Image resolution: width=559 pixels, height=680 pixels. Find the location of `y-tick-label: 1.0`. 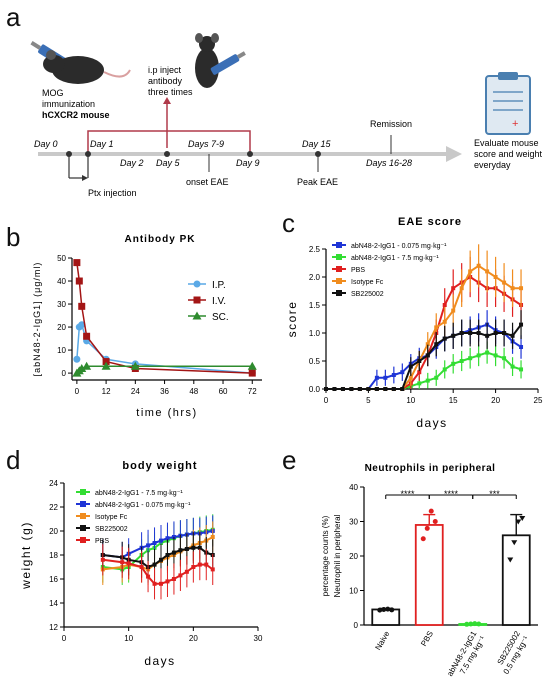

y-tick-label: 1.0 is located at coordinates (315, 333).